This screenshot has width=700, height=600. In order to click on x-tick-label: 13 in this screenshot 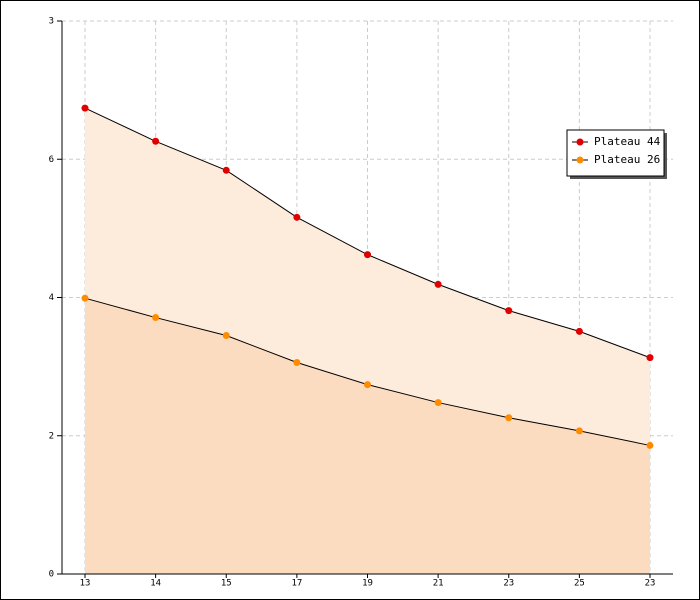, I will do `click(85, 584)`.